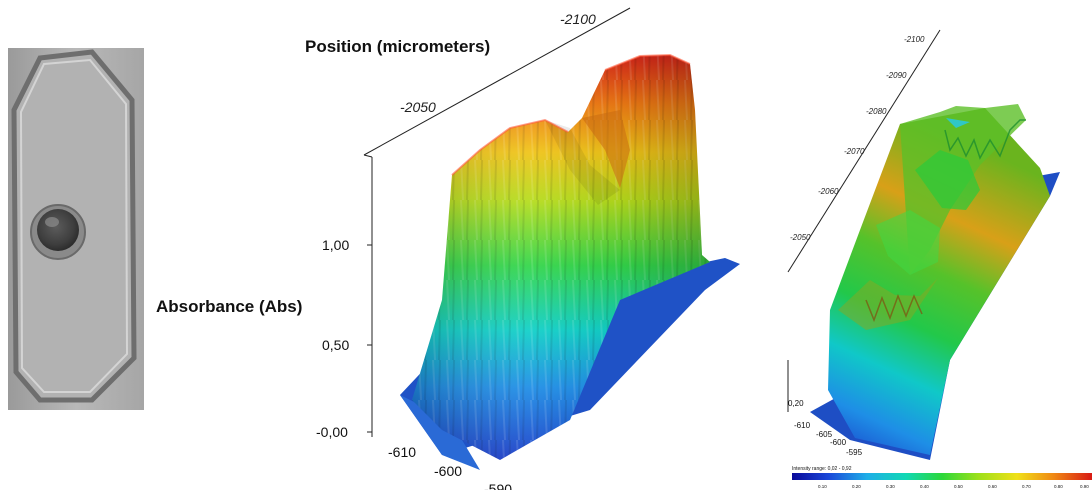 The image size is (1092, 490). I want to click on colorbar-tick-060: 0.60, so click(992, 486).